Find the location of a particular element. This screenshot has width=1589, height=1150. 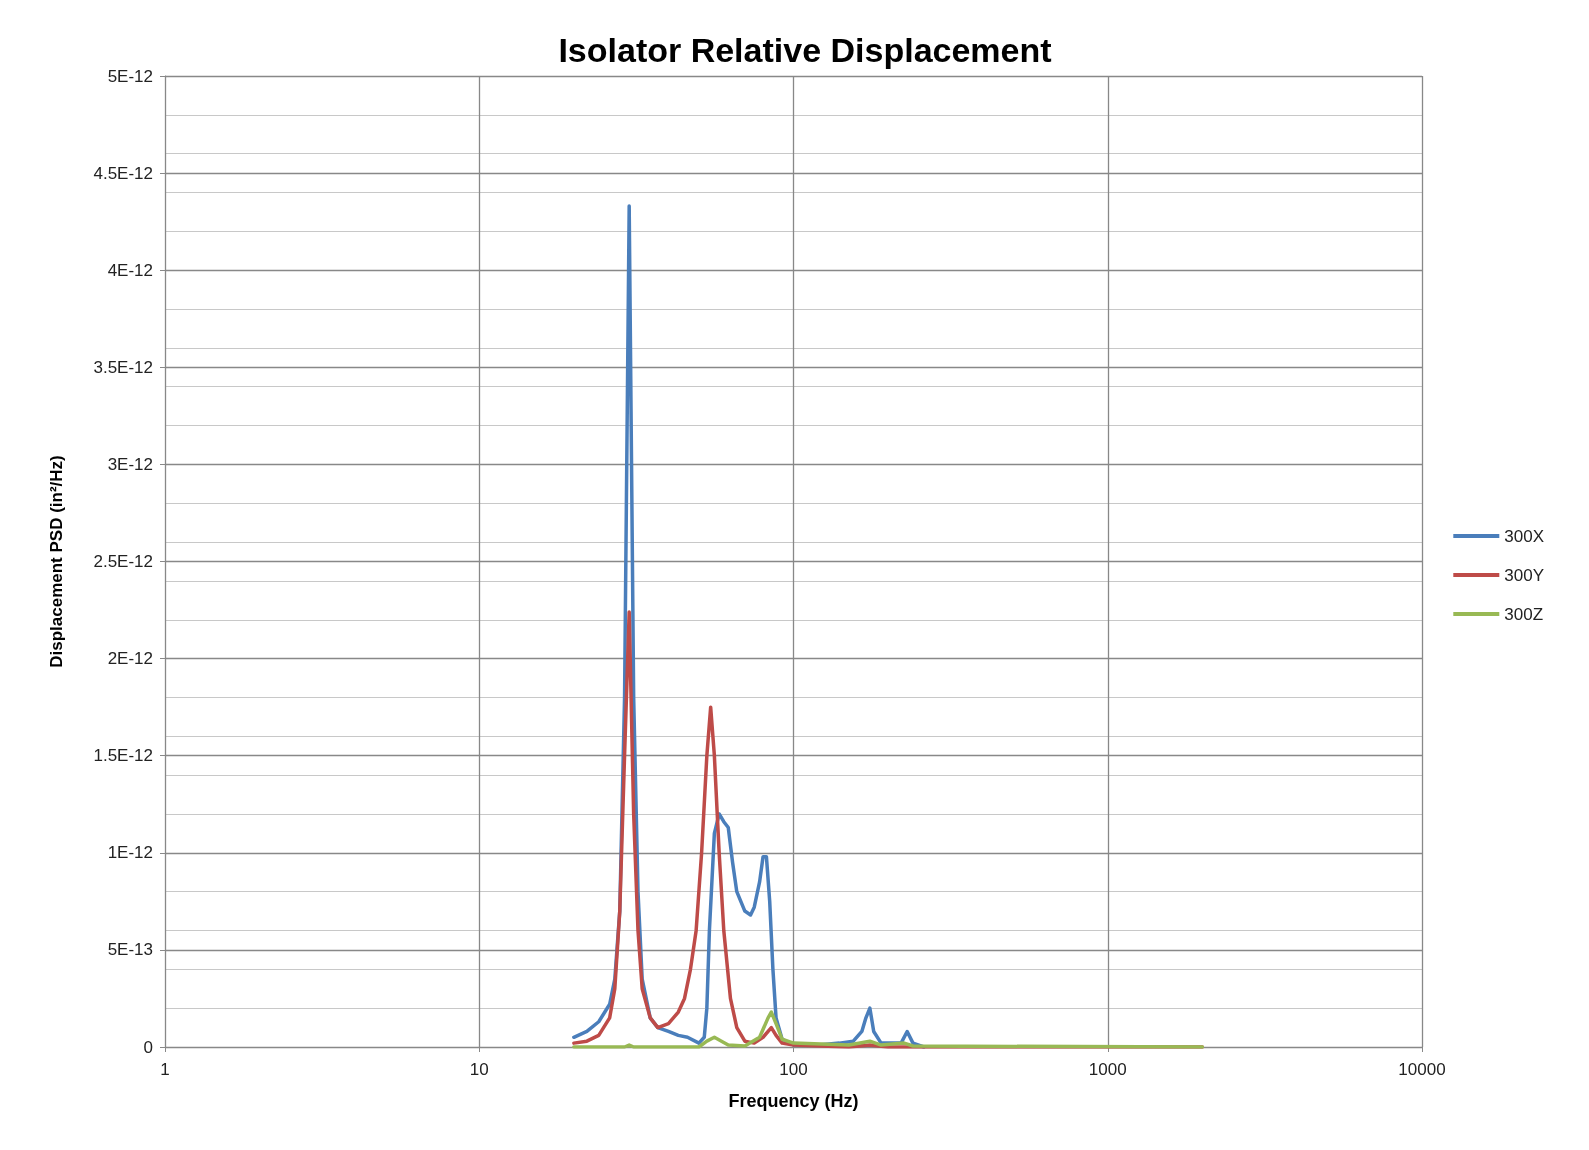

y-tick-label: 2E-12 is located at coordinates (130, 659).